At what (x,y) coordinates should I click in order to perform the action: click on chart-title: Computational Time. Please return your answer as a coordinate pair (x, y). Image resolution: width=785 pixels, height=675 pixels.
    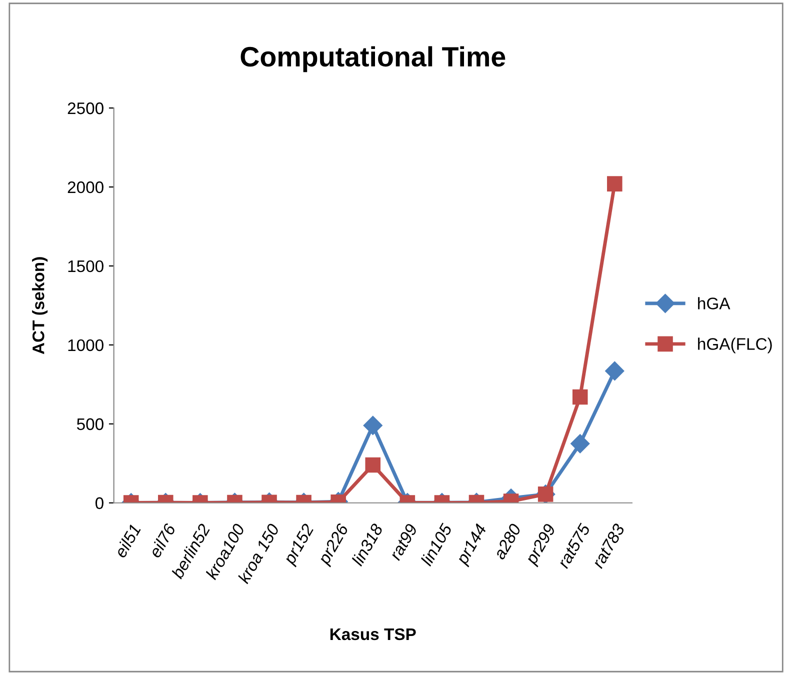
    Looking at the image, I should click on (373, 59).